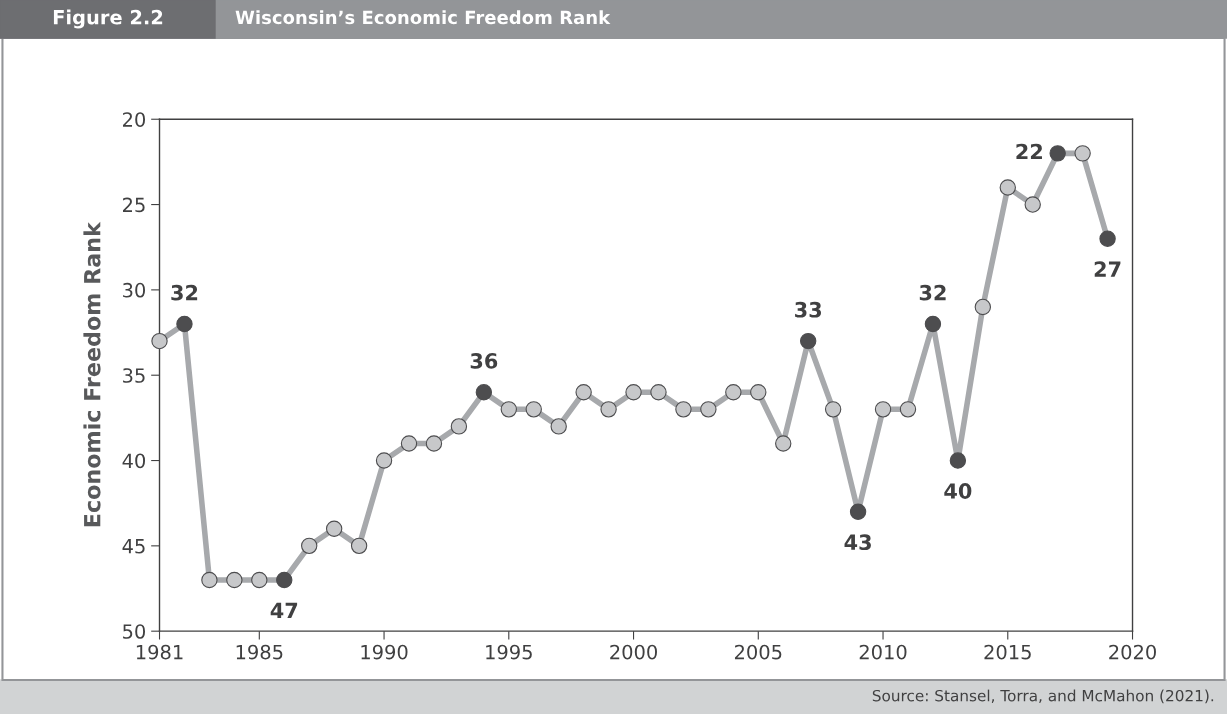 The width and height of the screenshot is (1227, 714). What do you see at coordinates (384, 652) in the screenshot?
I see `x-tick-label: 1990` at bounding box center [384, 652].